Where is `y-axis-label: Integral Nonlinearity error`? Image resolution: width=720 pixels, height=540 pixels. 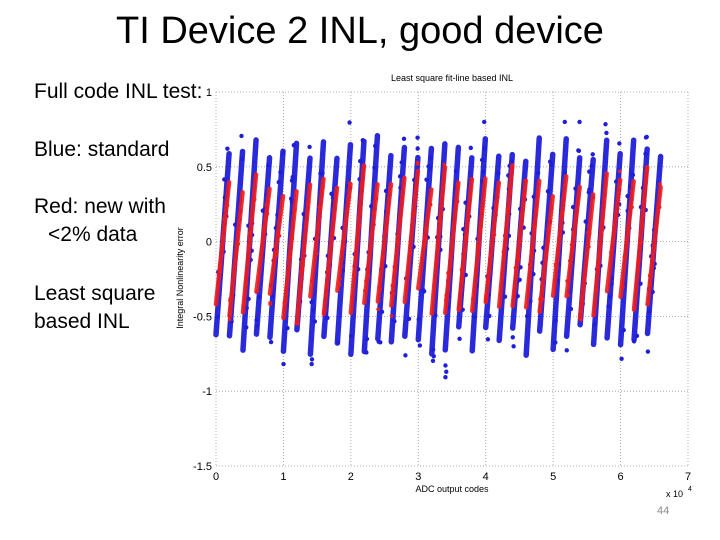 y-axis-label: Integral Nonlinearity error is located at coordinates (180, 278).